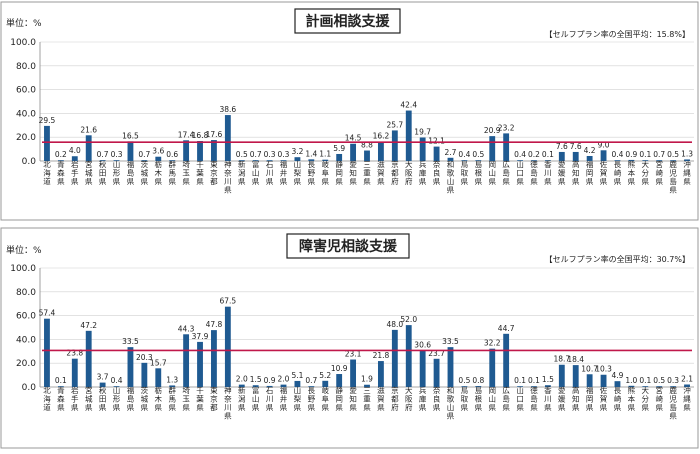 The image size is (700, 454). I want to click on data-label: 7.6, so click(562, 146).